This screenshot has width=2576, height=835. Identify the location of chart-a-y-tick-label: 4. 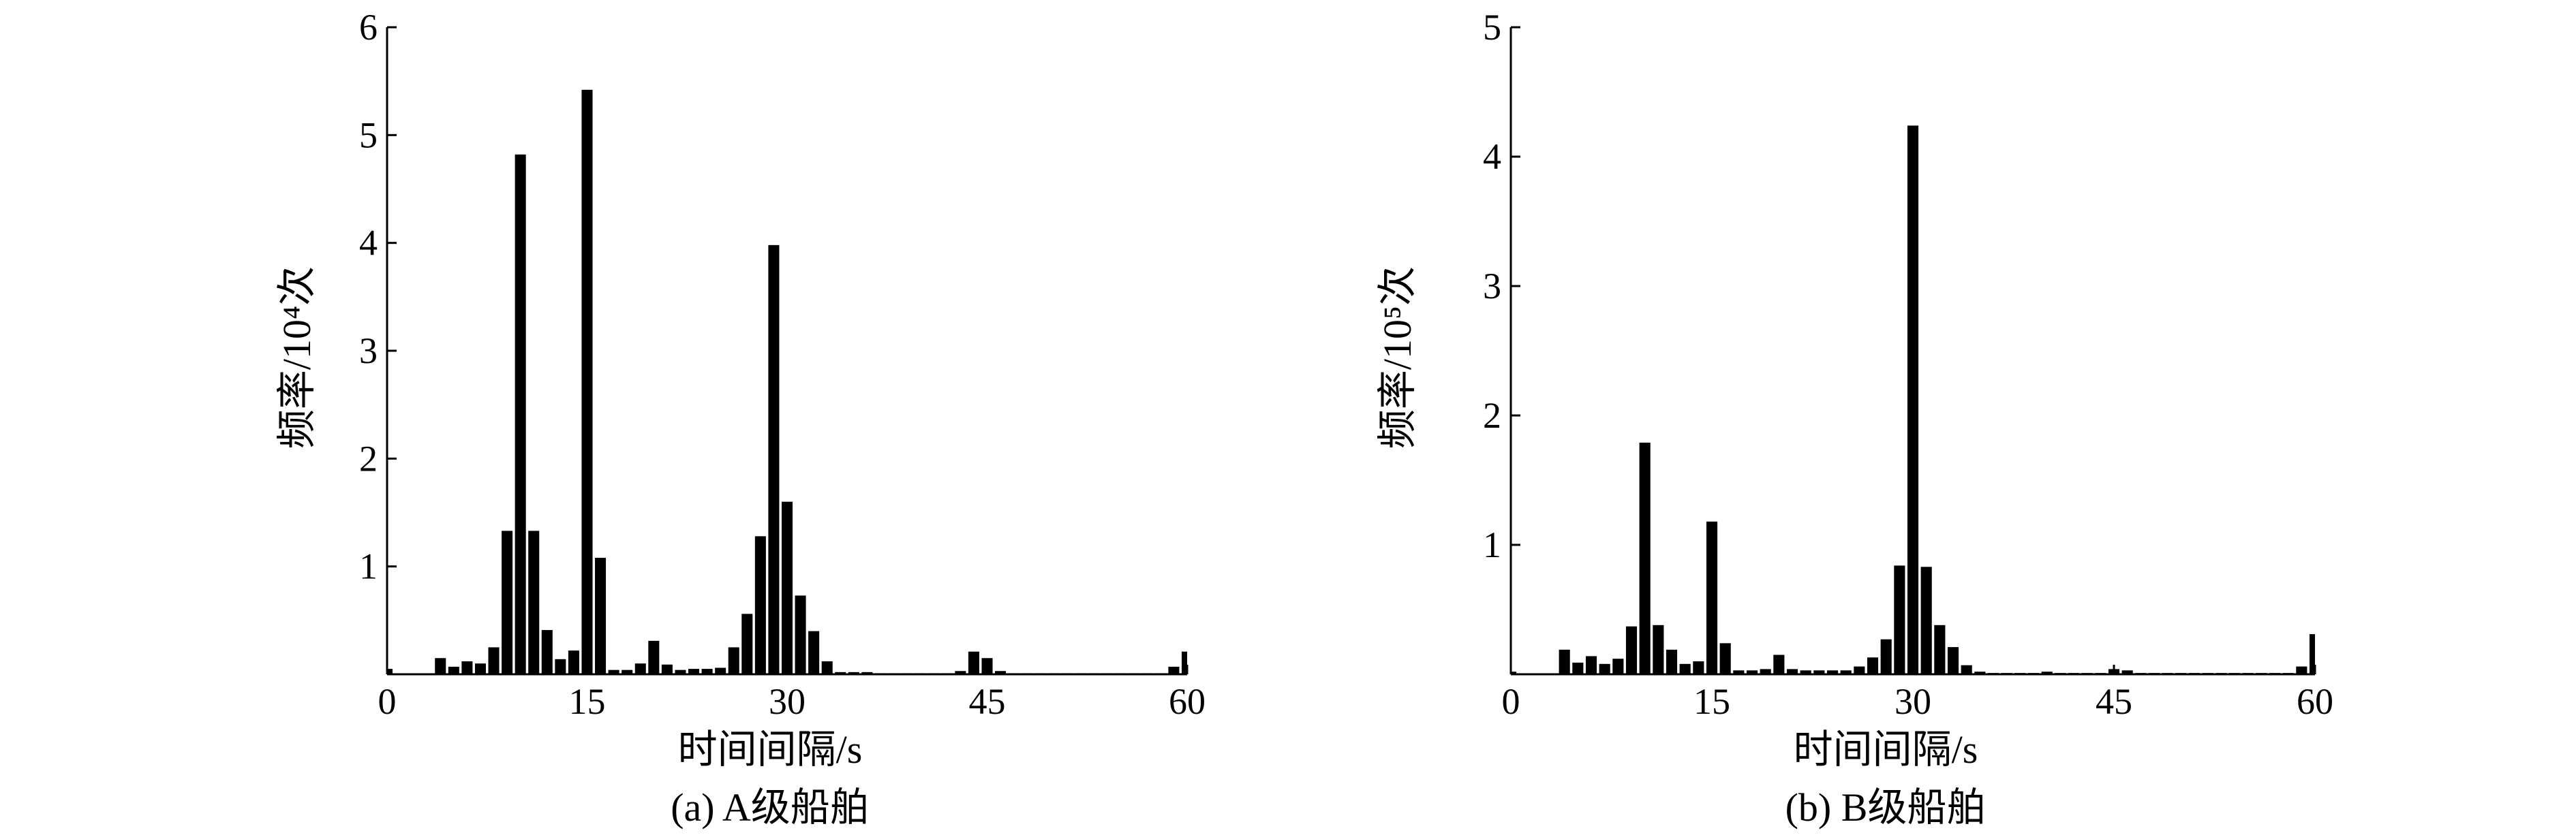
(369, 243).